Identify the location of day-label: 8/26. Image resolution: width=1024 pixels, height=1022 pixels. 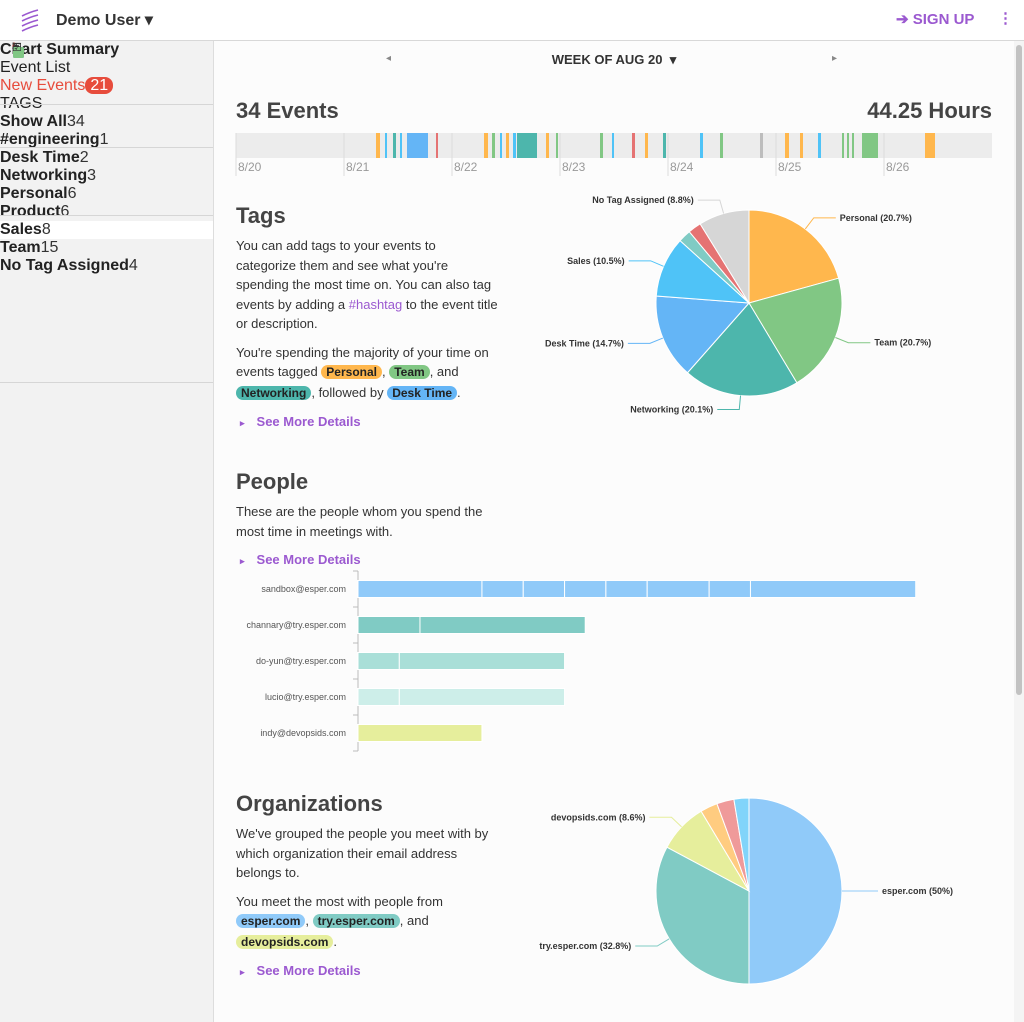
(898, 167).